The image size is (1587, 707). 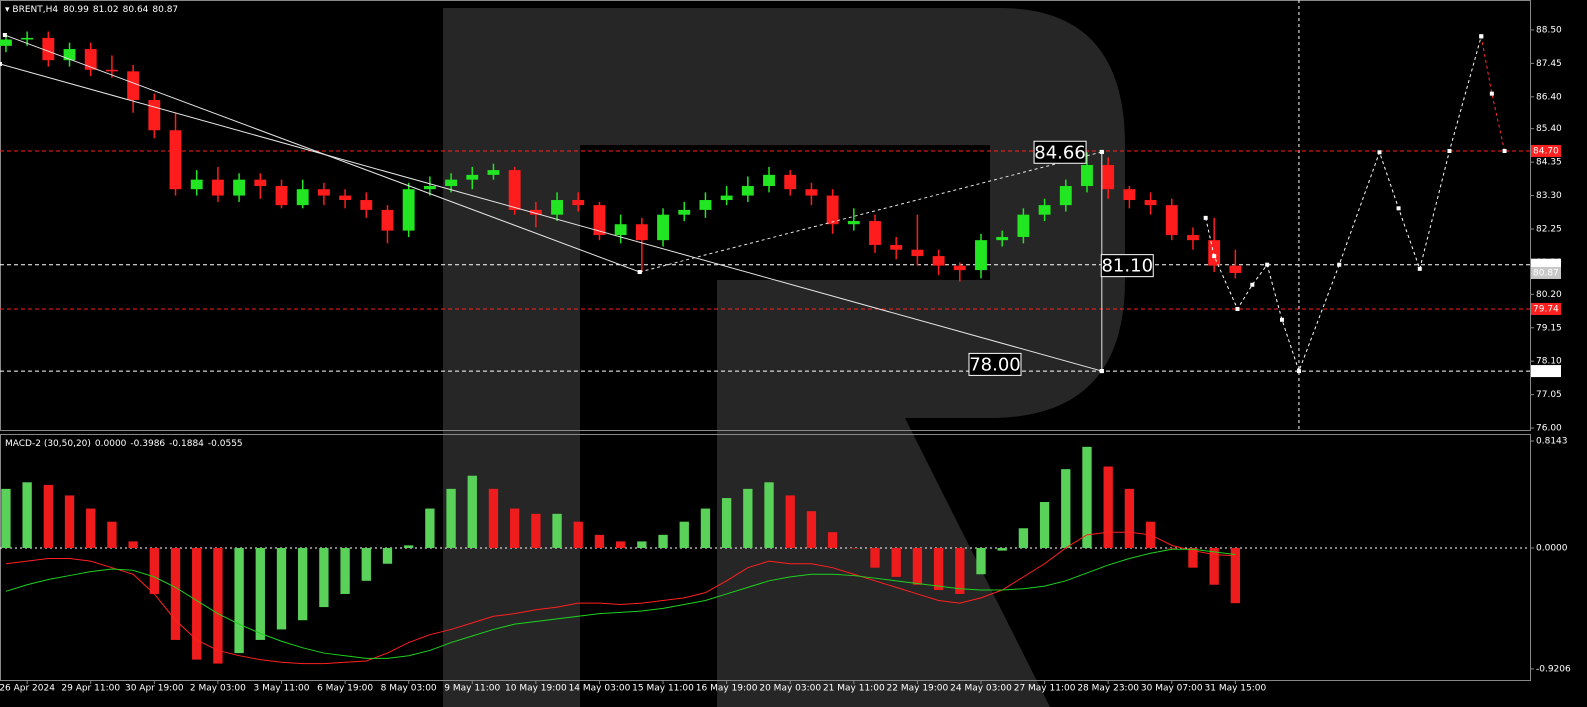 I want to click on price-tag-label: 77.79, so click(x=1546, y=372).